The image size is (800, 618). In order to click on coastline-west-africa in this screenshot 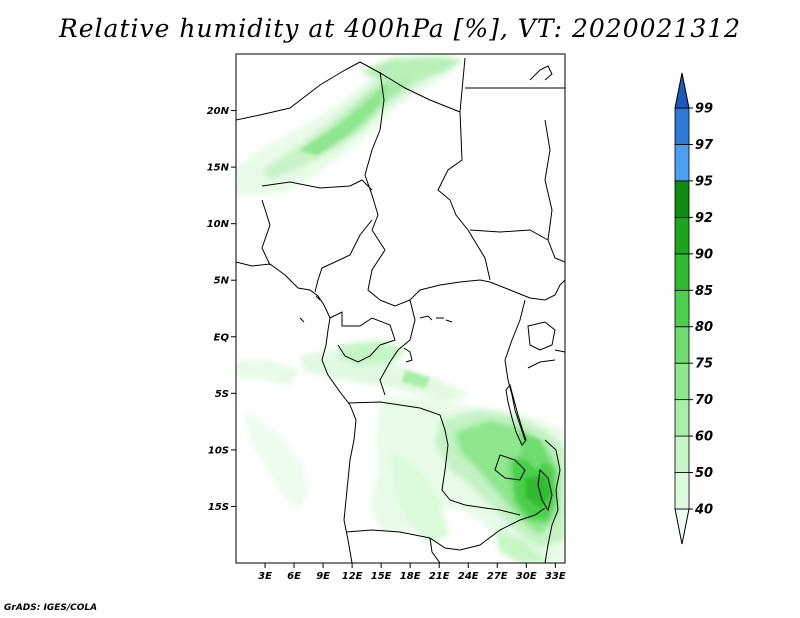, I will do `click(296, 412)`.